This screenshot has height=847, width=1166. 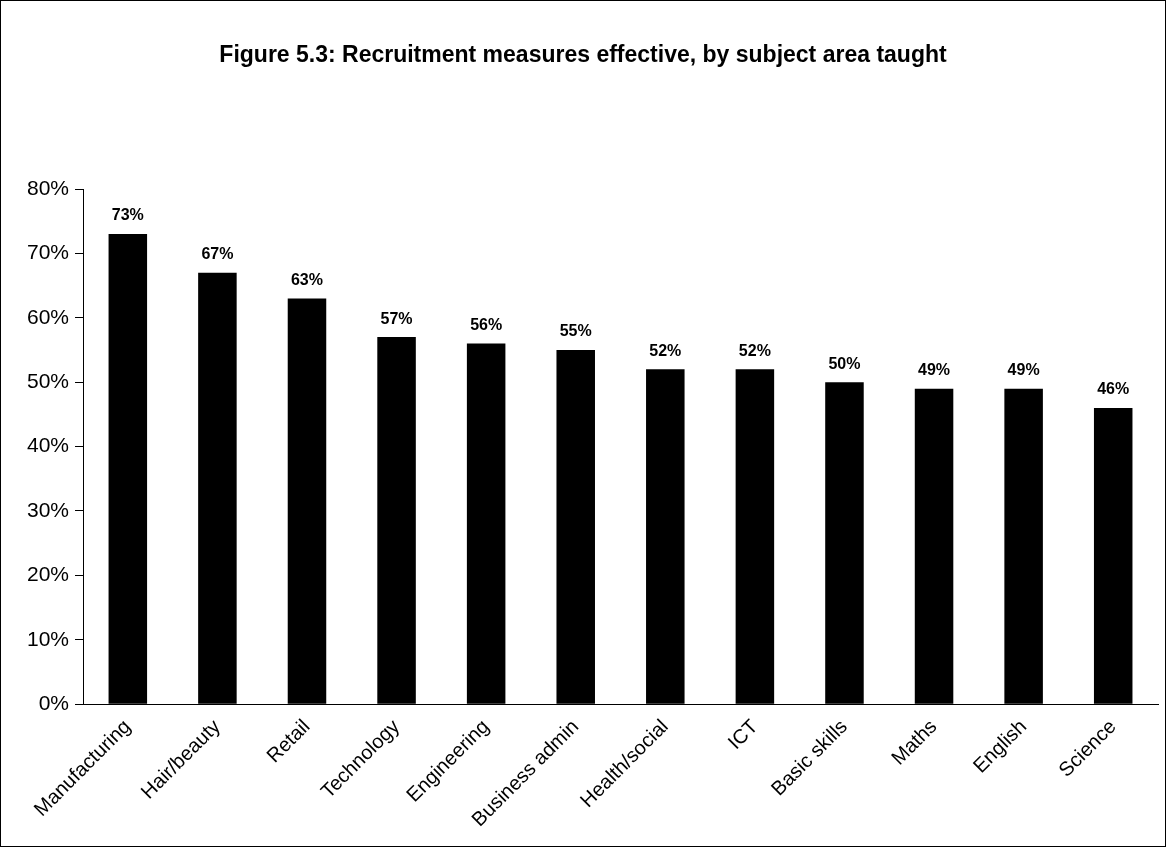 What do you see at coordinates (396, 318) in the screenshot?
I see `data-label: 57%` at bounding box center [396, 318].